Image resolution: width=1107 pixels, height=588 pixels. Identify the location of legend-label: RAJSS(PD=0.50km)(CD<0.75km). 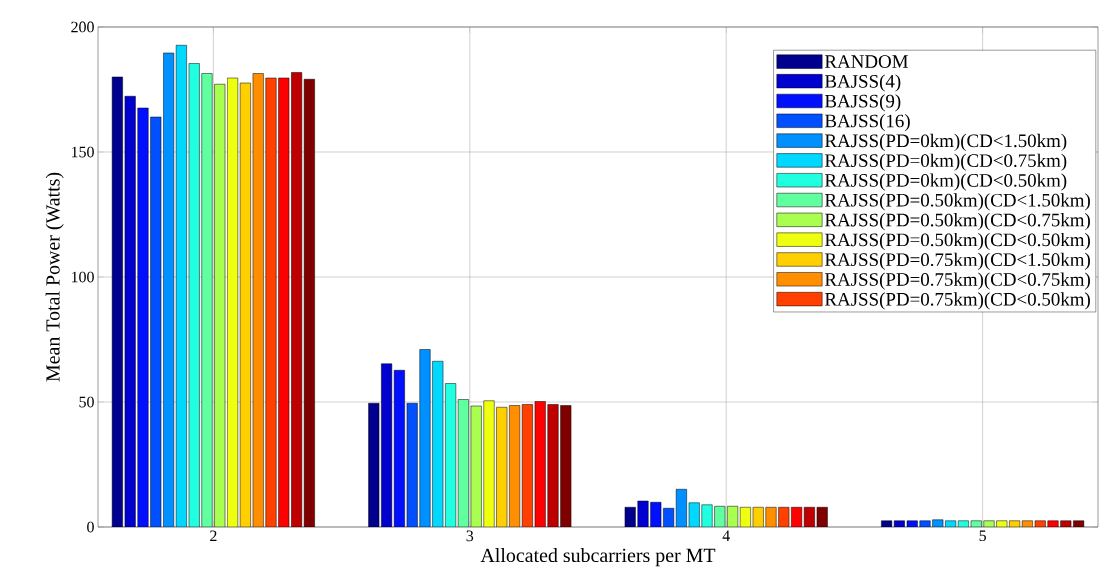
(957, 222).